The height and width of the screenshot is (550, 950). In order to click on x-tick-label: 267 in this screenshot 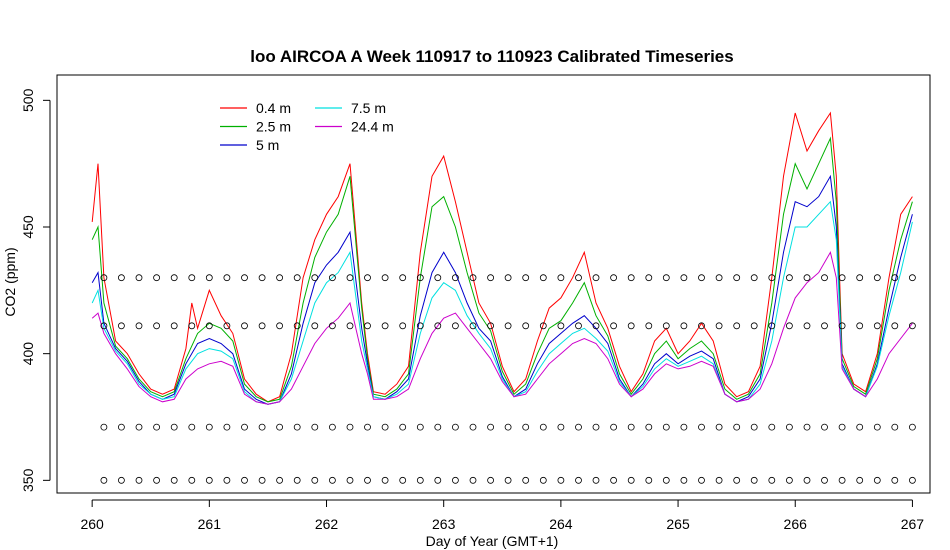, I will do `click(913, 524)`.